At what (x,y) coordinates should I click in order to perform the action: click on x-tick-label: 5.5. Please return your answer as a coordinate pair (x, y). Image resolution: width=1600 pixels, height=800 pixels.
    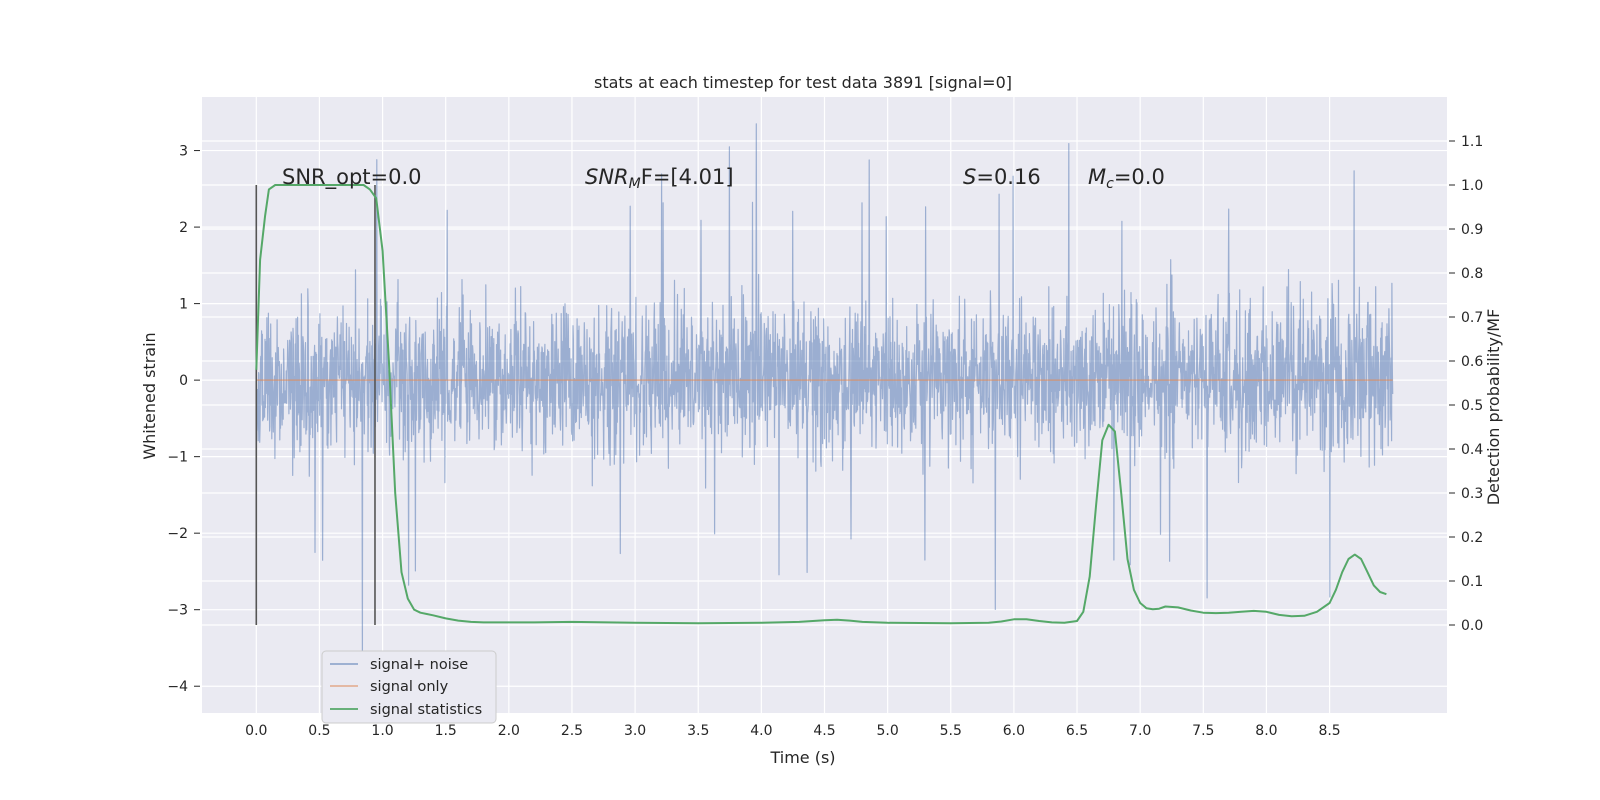
    Looking at the image, I should click on (951, 731).